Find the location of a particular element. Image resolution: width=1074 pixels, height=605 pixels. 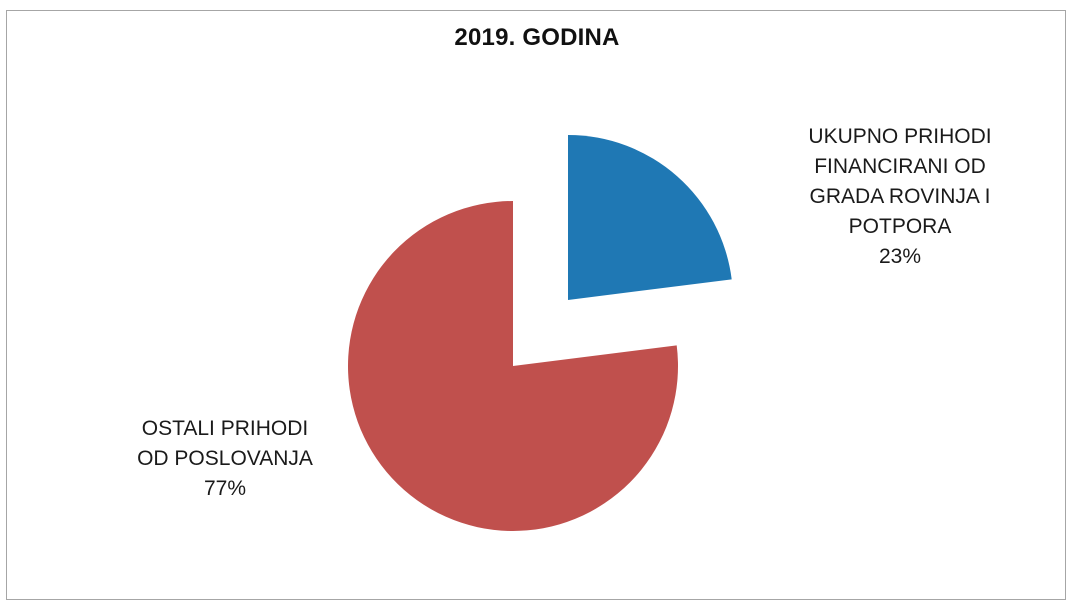

slice-label-line: UKUPNO PRIHODI is located at coordinates (900, 136).